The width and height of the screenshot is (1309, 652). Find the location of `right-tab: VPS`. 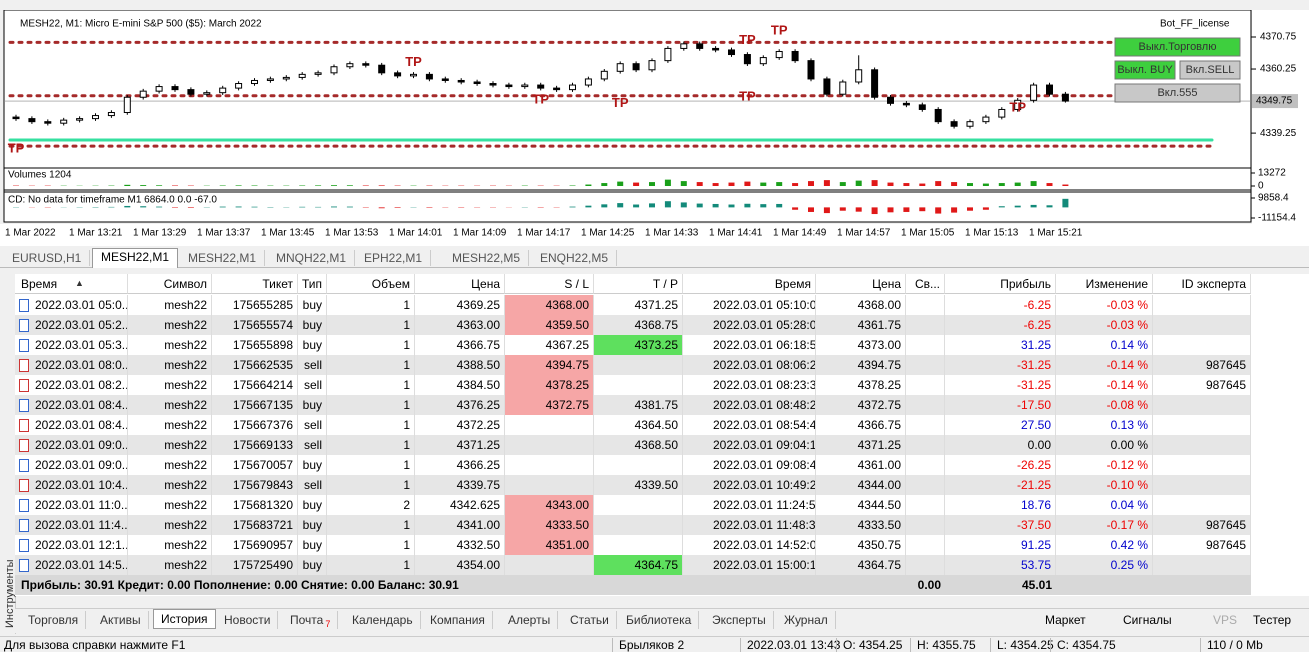

right-tab: VPS is located at coordinates (1225, 620).